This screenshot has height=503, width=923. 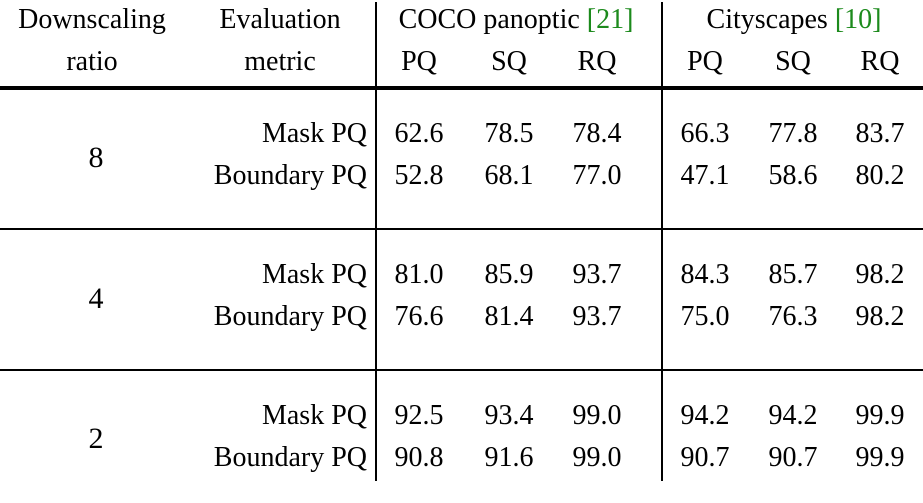 I want to click on coco-label: COCO panoptic, so click(x=492, y=19).